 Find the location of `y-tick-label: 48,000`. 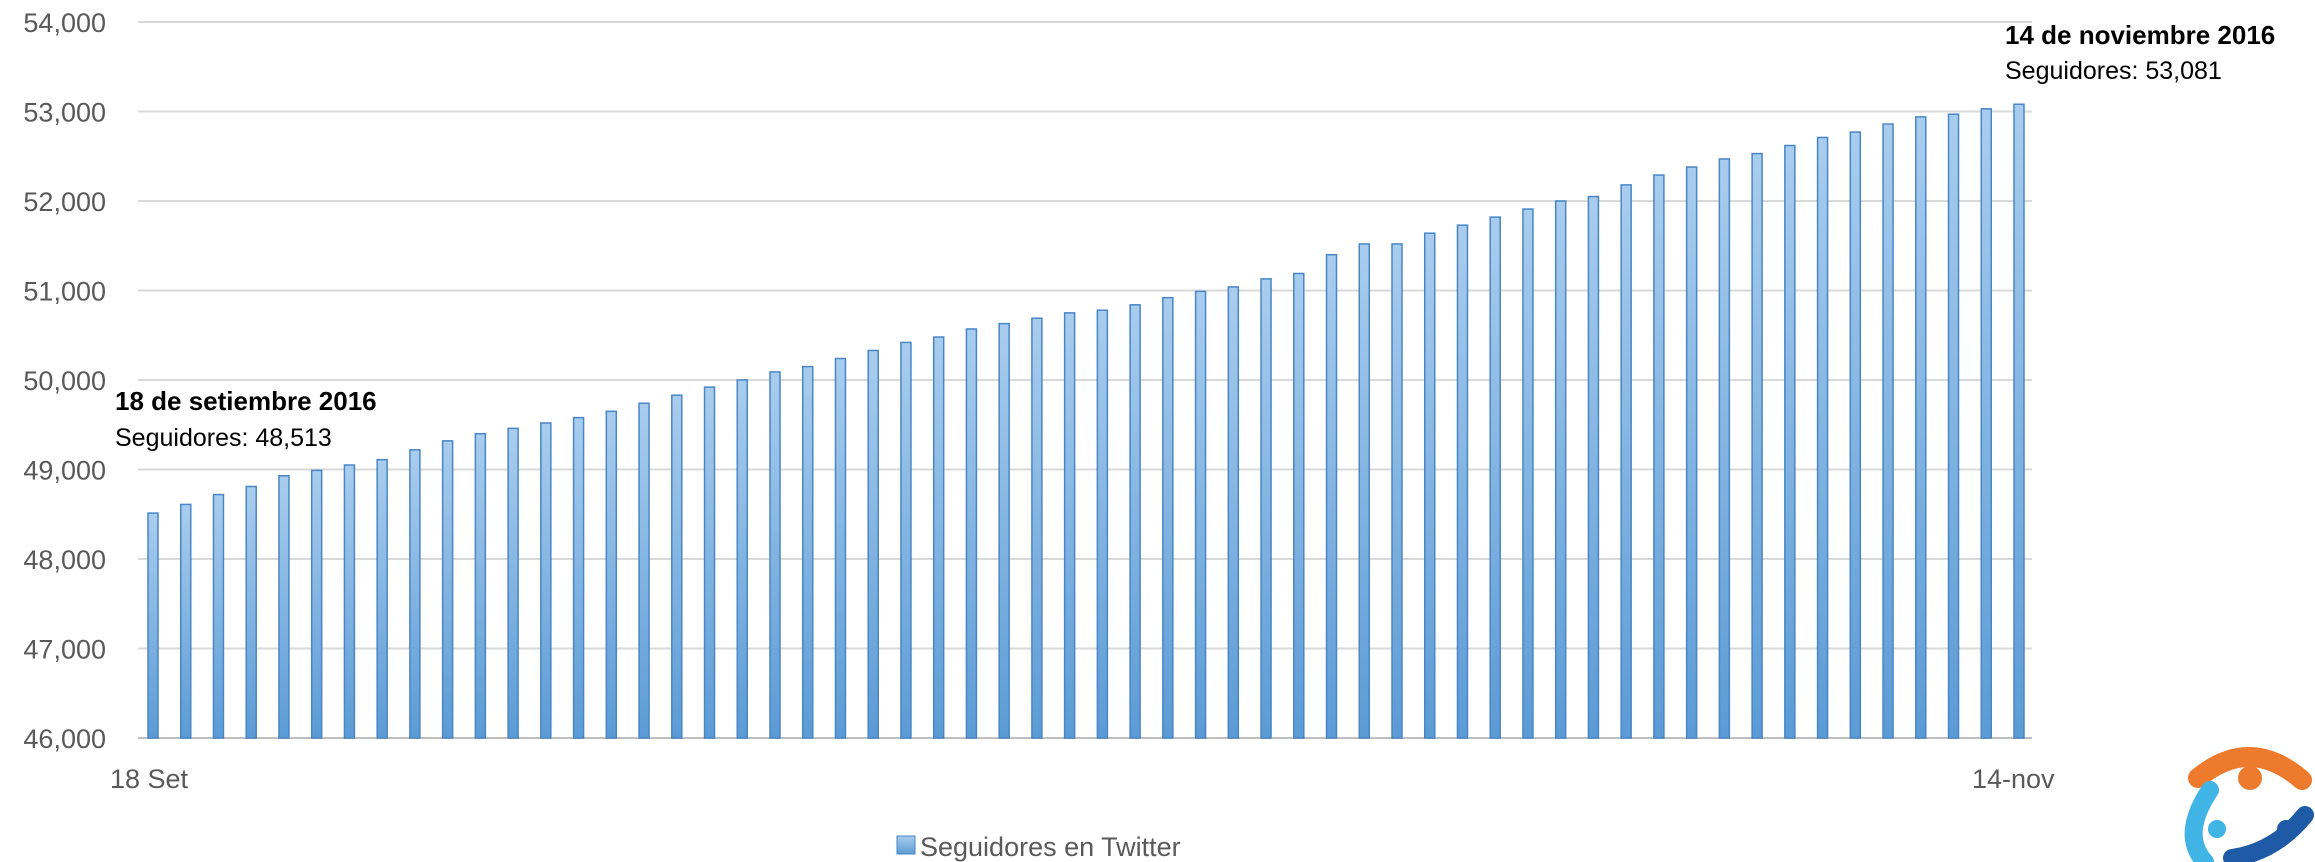

y-tick-label: 48,000 is located at coordinates (64, 560).